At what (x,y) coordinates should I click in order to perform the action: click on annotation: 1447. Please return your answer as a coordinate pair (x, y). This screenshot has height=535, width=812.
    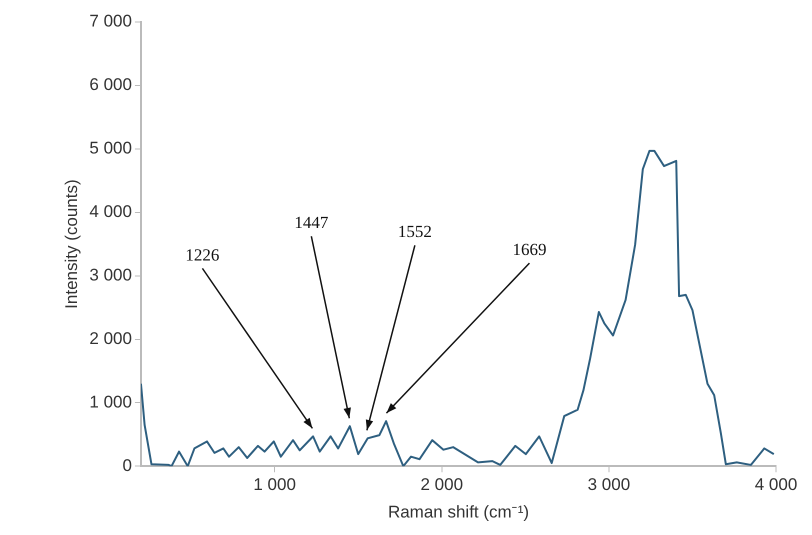
    Looking at the image, I should click on (311, 222).